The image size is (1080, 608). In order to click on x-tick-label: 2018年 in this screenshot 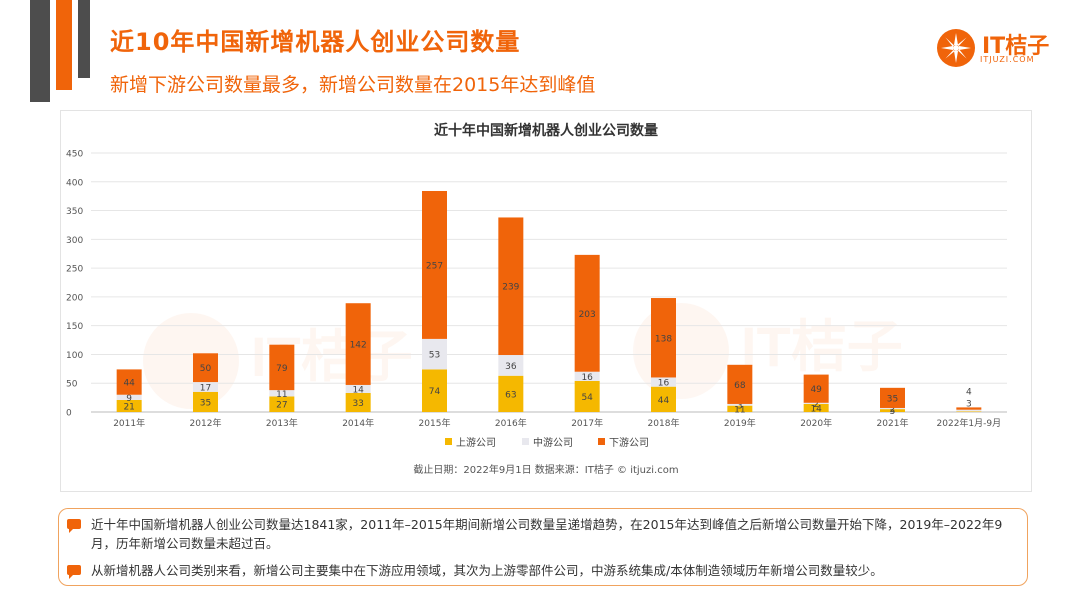, I will do `click(664, 423)`.